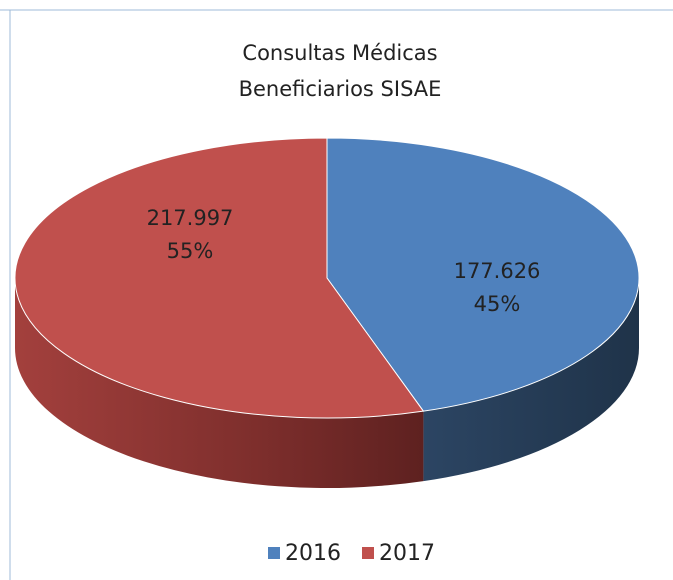 The height and width of the screenshot is (580, 673). What do you see at coordinates (190, 251) in the screenshot?
I see `data-label: 55%` at bounding box center [190, 251].